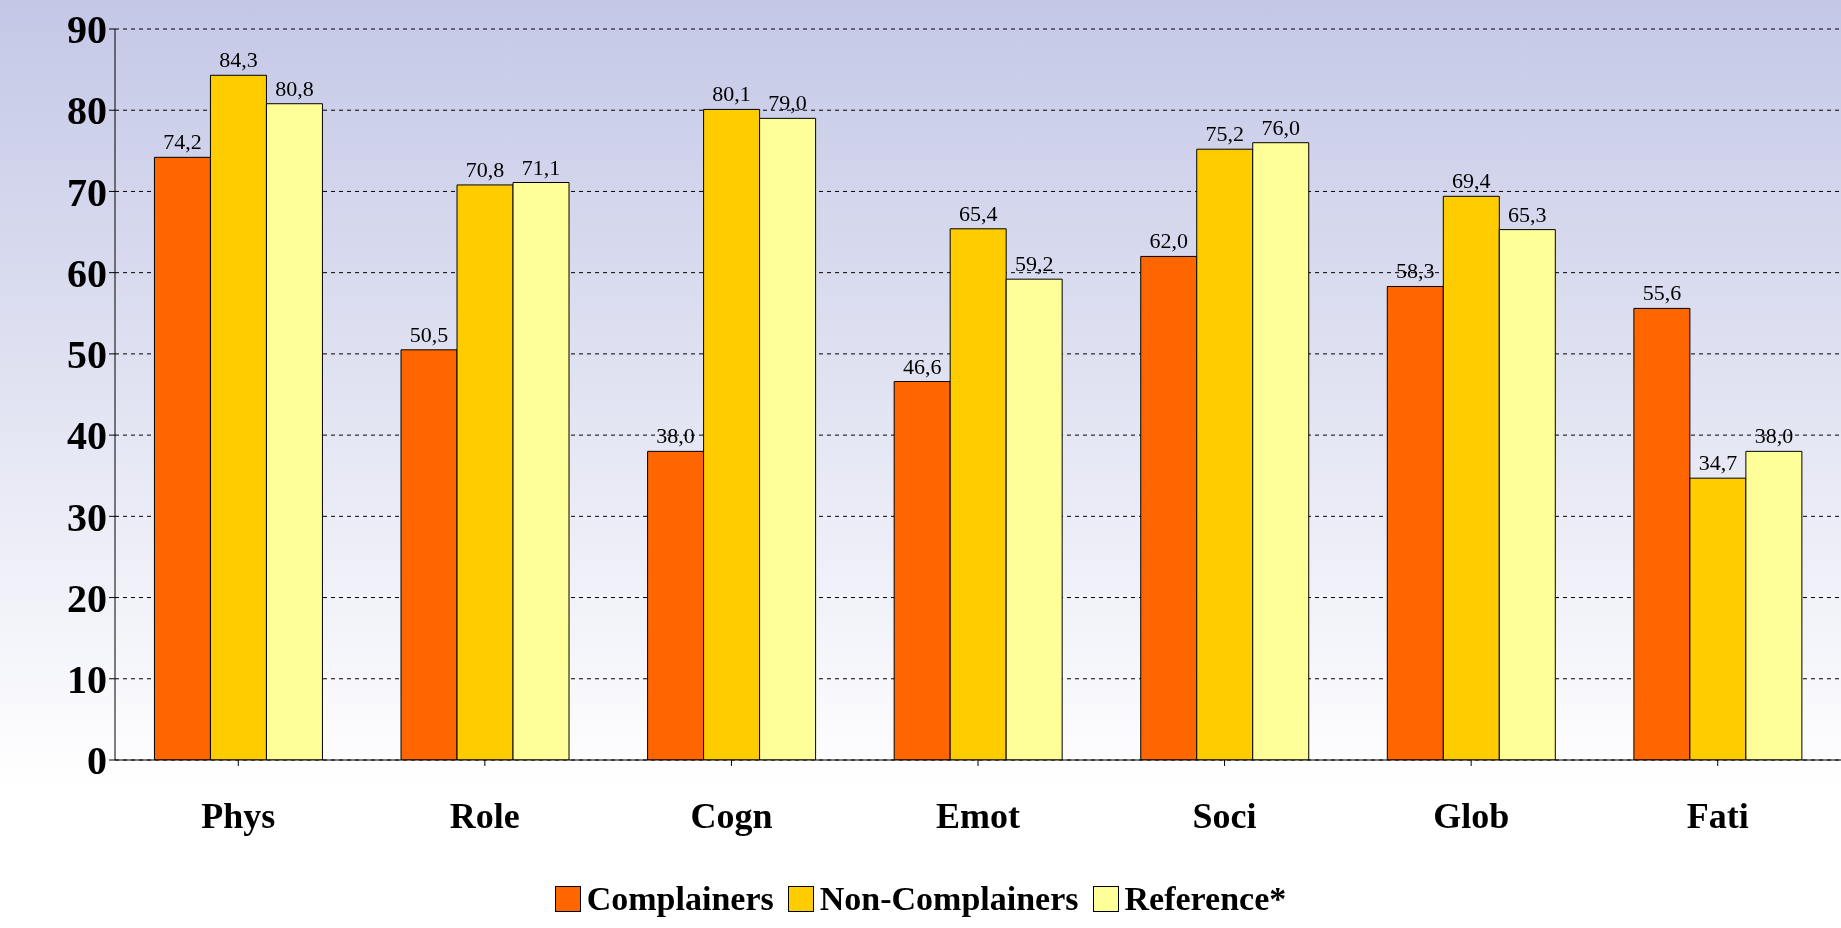 The width and height of the screenshot is (1841, 928). I want to click on y-tick-label: 90, so click(87, 30).